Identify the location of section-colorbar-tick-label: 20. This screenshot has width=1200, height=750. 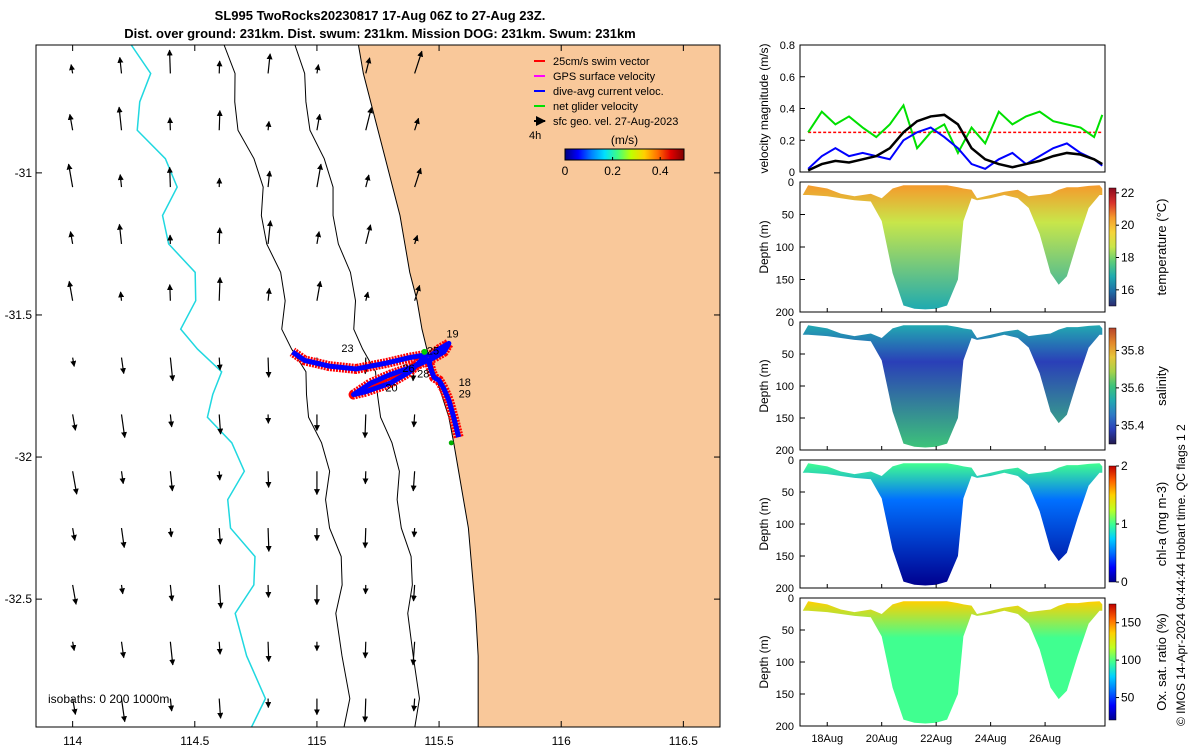
(1128, 225).